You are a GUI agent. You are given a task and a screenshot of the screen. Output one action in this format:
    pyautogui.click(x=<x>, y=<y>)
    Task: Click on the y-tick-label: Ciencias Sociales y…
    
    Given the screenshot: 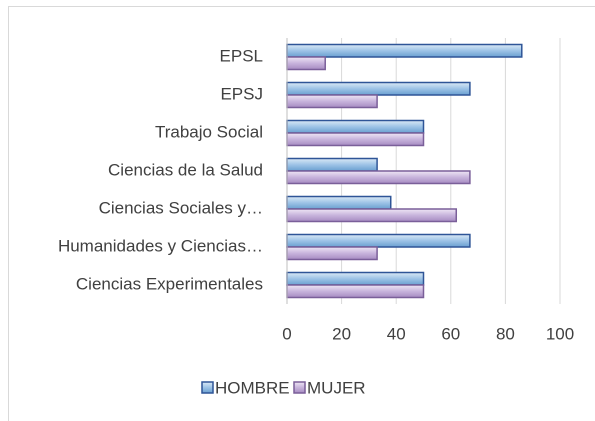 What is the action you would take?
    pyautogui.click(x=181, y=207)
    